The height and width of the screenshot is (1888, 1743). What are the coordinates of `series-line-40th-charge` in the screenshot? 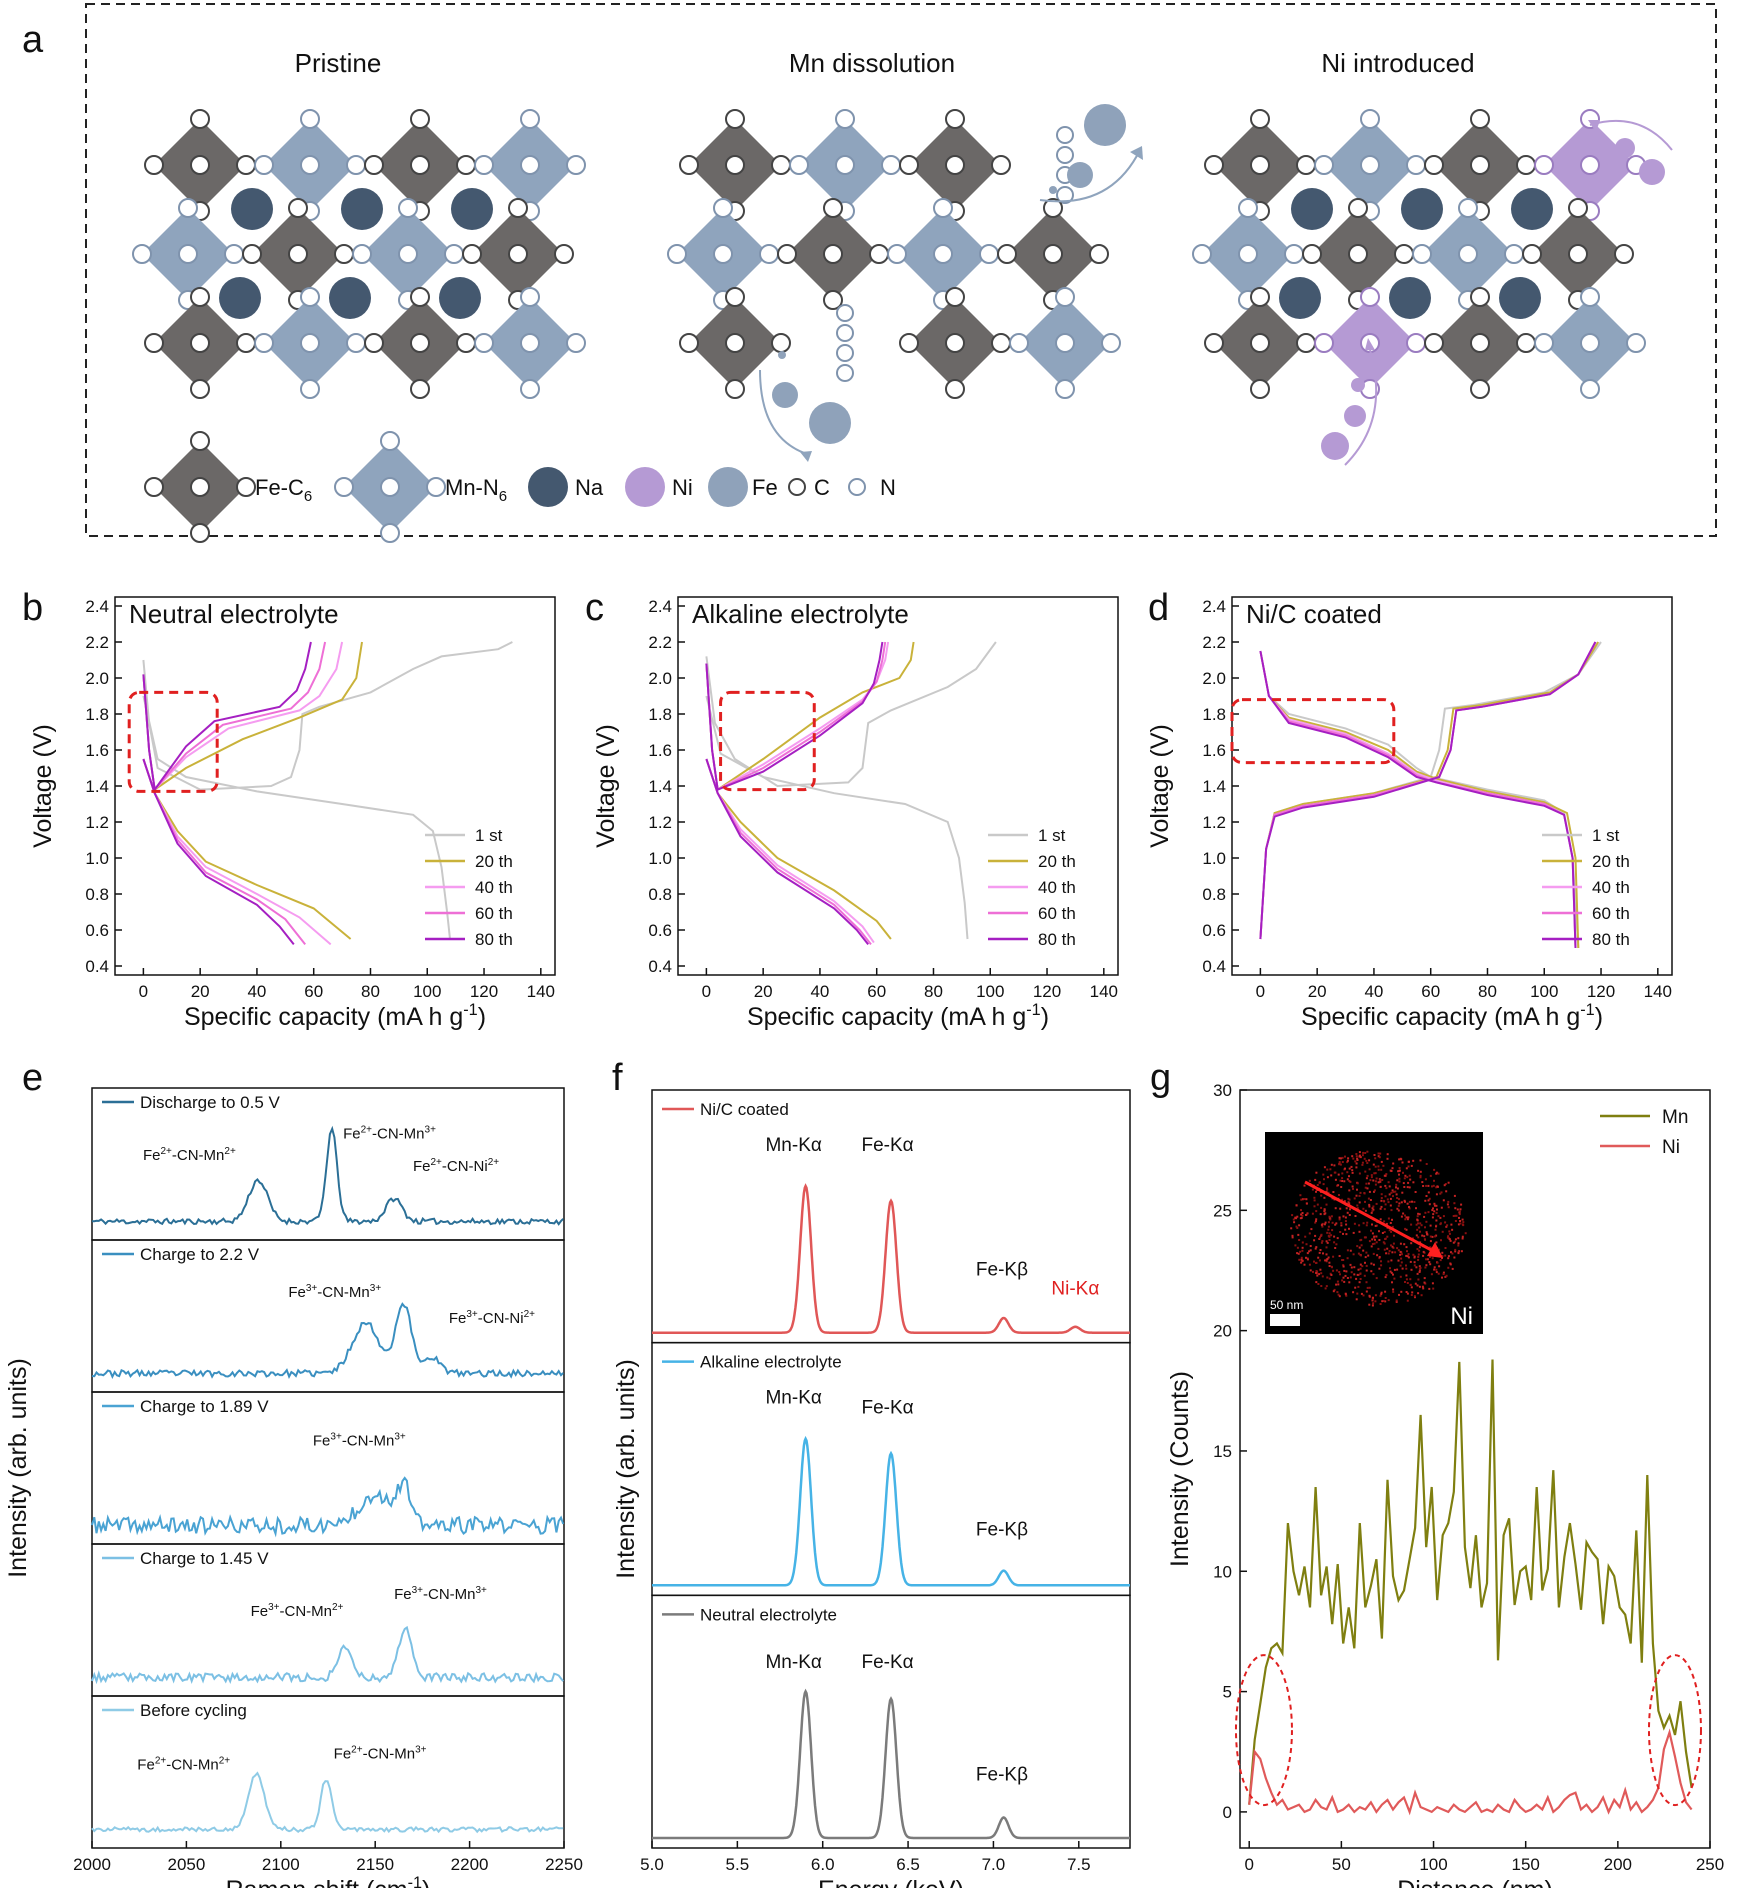 It's located at (797, 716).